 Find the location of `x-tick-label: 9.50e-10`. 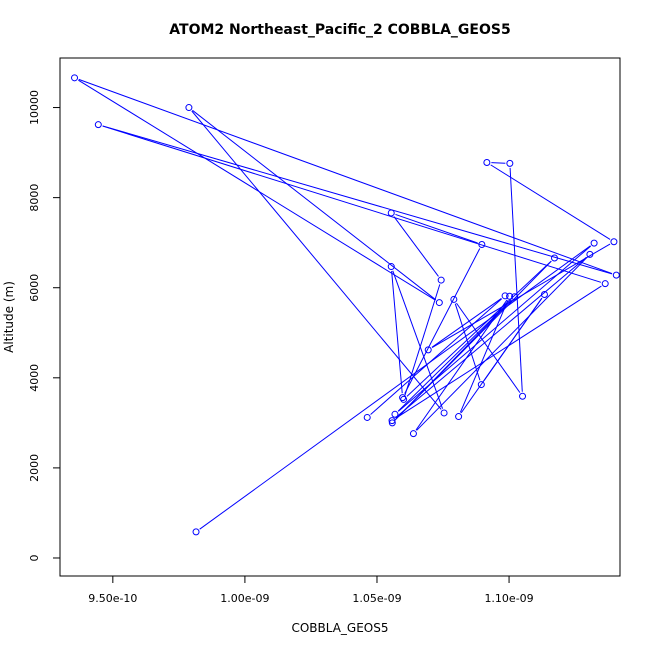

x-tick-label: 9.50e-10 is located at coordinates (112, 598).